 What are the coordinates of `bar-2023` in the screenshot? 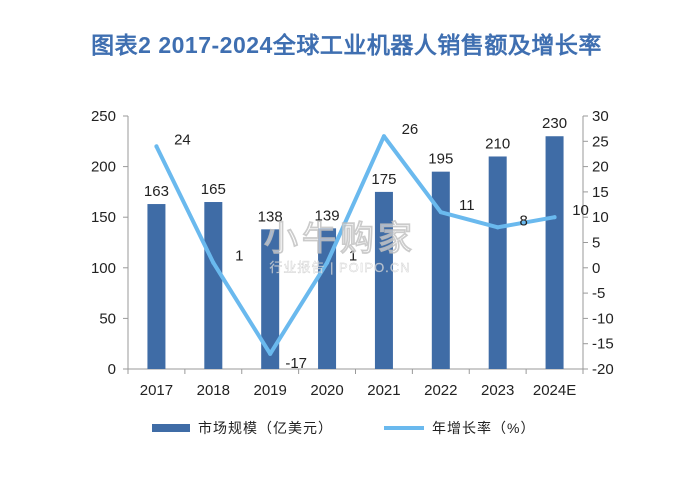 It's located at (497, 262).